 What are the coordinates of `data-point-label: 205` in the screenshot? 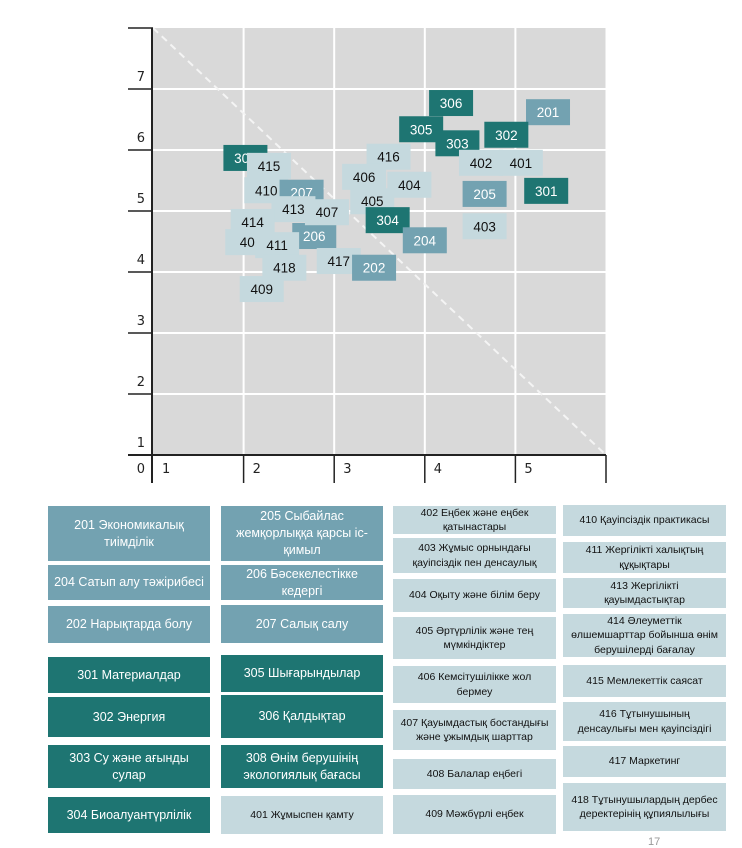 It's located at (484, 194).